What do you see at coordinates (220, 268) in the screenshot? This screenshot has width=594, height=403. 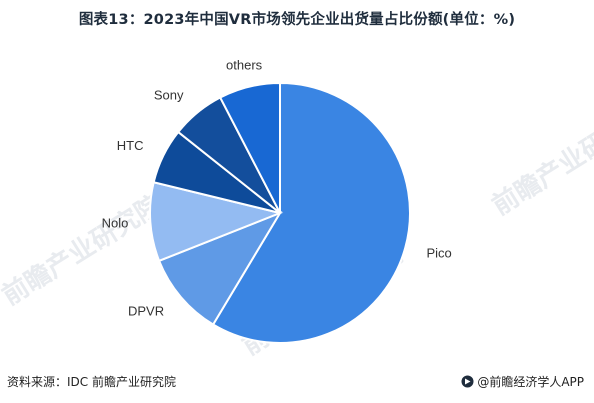 I see `slice-dpvr` at bounding box center [220, 268].